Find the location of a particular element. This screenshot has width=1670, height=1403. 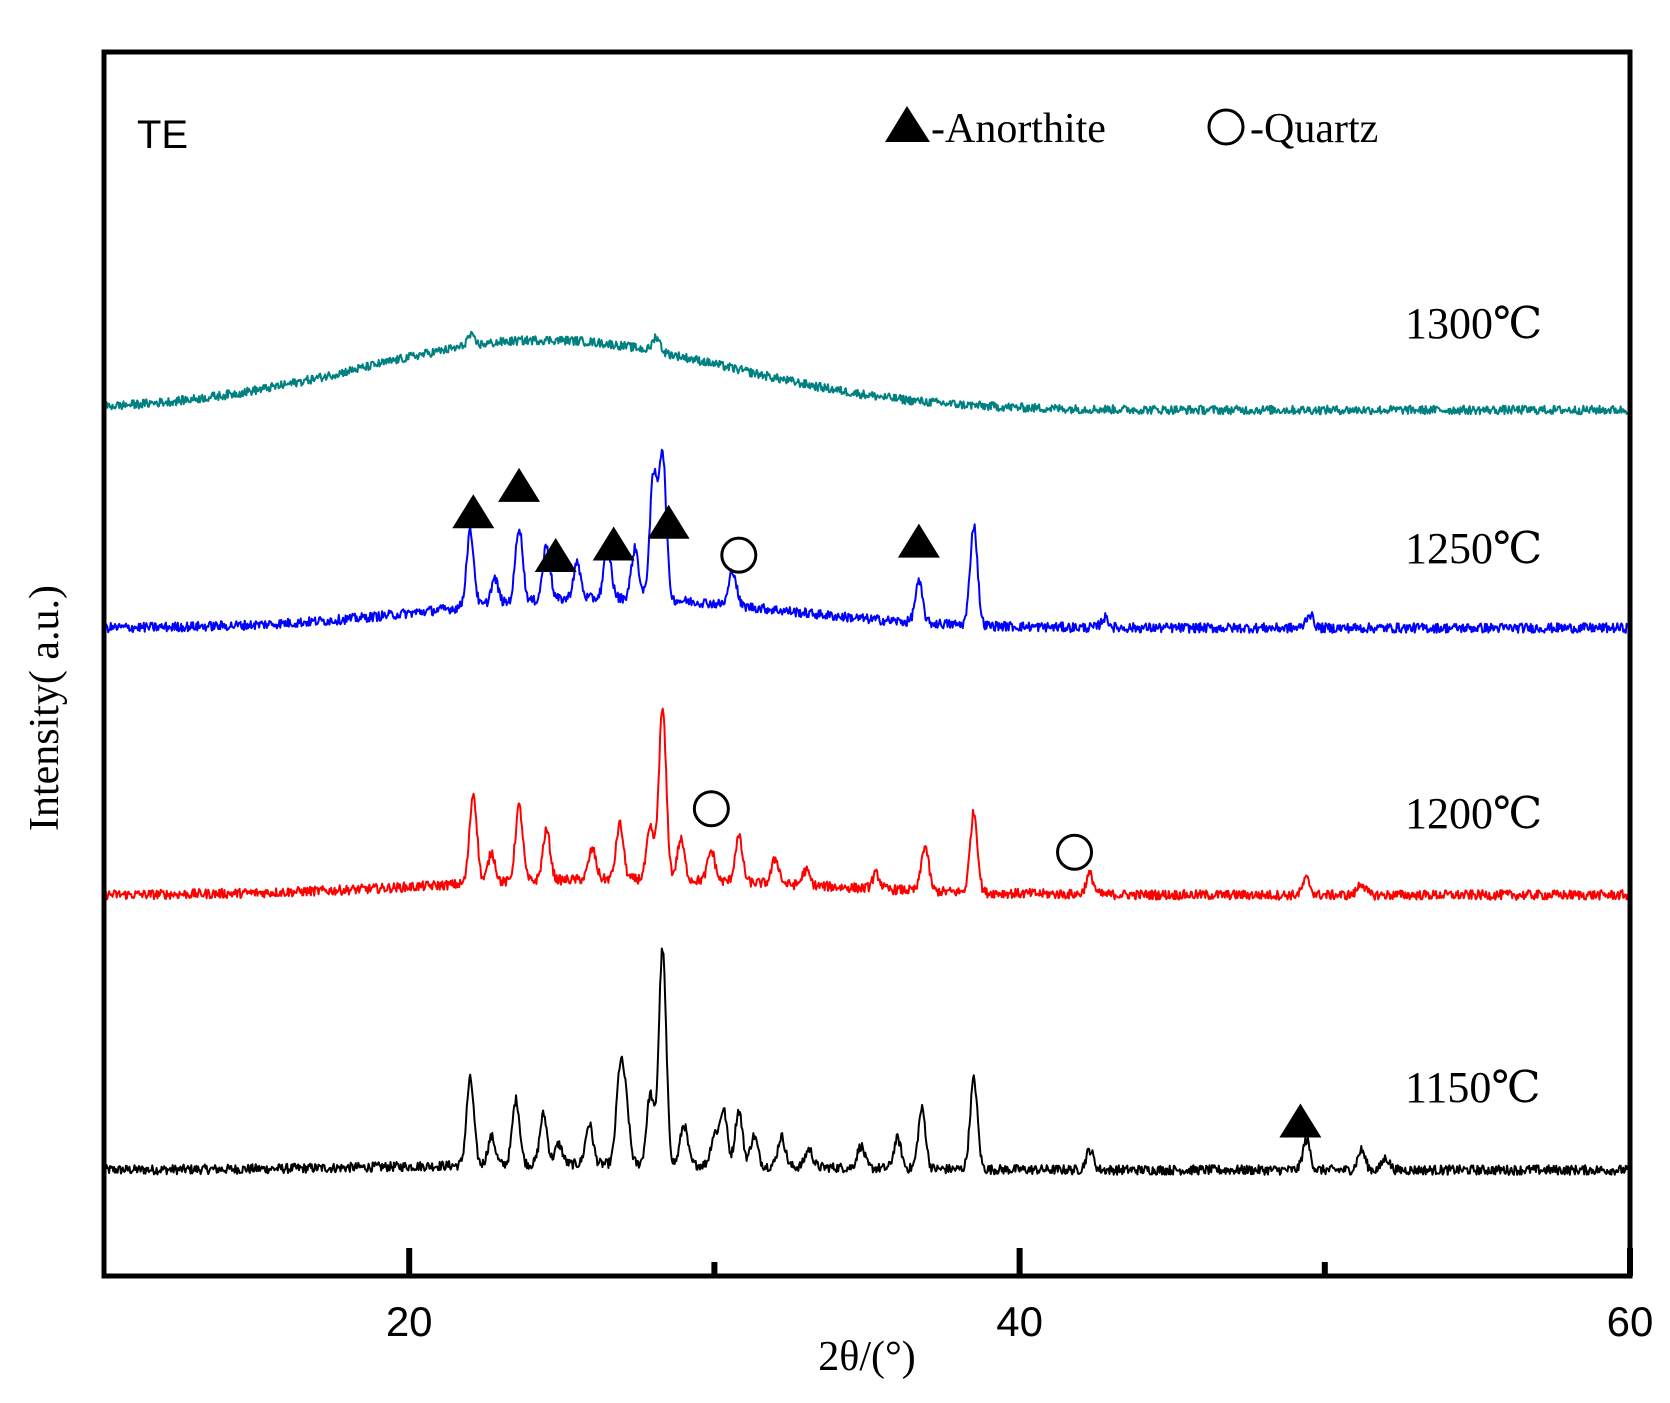

series-labels: 1150℃ 1200℃ 1250℃ 1300℃ is located at coordinates (1473, 705).